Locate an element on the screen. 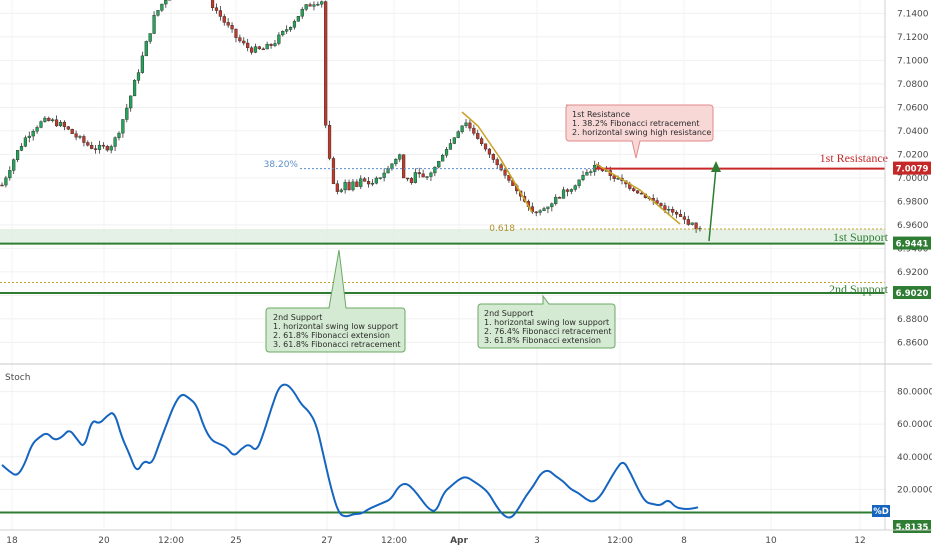 This screenshot has height=550, width=932. support-2-value: 6.9020 is located at coordinates (912, 294).